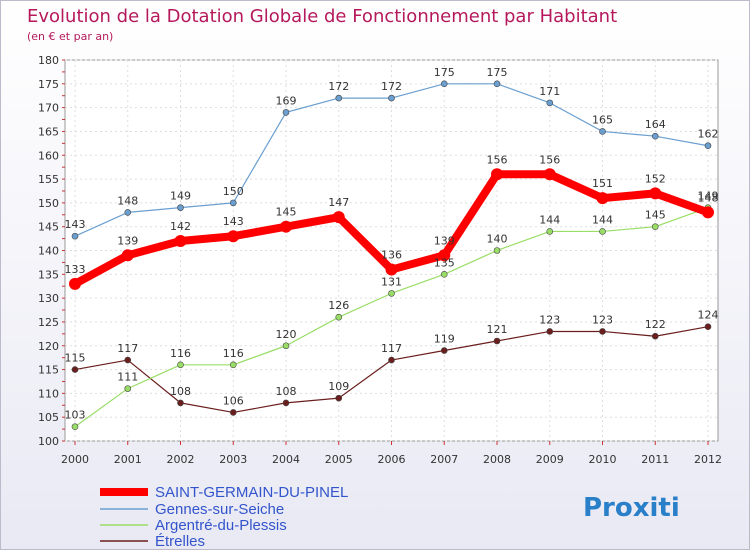  What do you see at coordinates (602, 319) in the screenshot?
I see `data-label: 123` at bounding box center [602, 319].